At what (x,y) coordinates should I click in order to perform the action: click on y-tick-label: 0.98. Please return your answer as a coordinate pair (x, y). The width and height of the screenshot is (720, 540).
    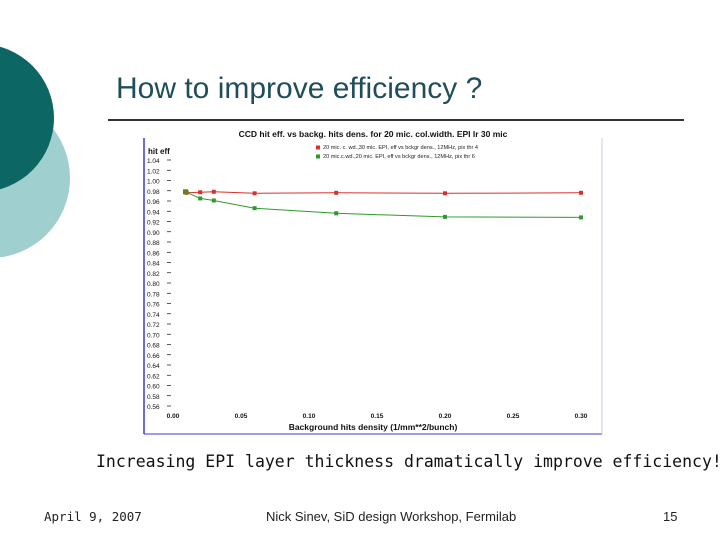
    Looking at the image, I should click on (153, 192).